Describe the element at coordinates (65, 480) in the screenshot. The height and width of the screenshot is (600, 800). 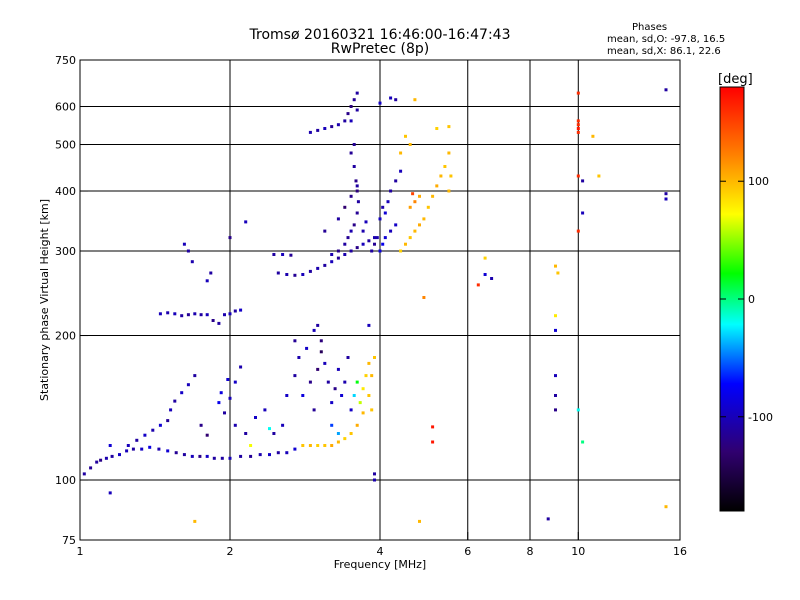
I see `y-tick-label: 100` at that location.